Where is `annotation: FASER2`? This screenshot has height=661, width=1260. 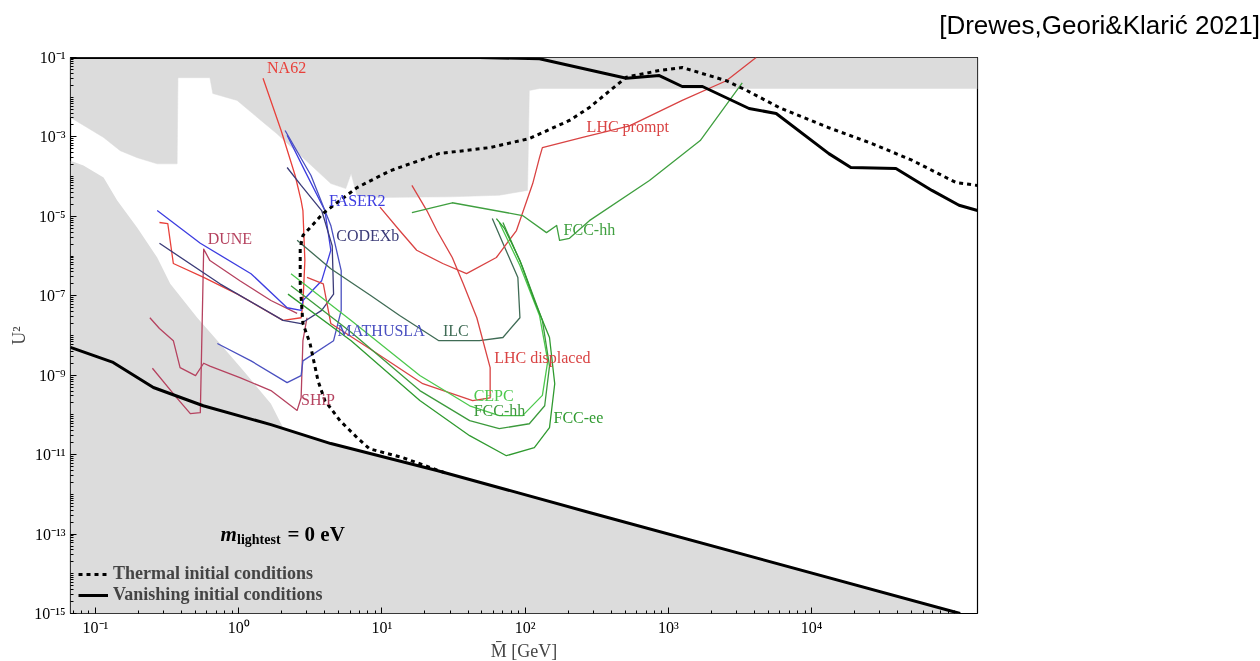
annotation: FASER2 is located at coordinates (357, 200).